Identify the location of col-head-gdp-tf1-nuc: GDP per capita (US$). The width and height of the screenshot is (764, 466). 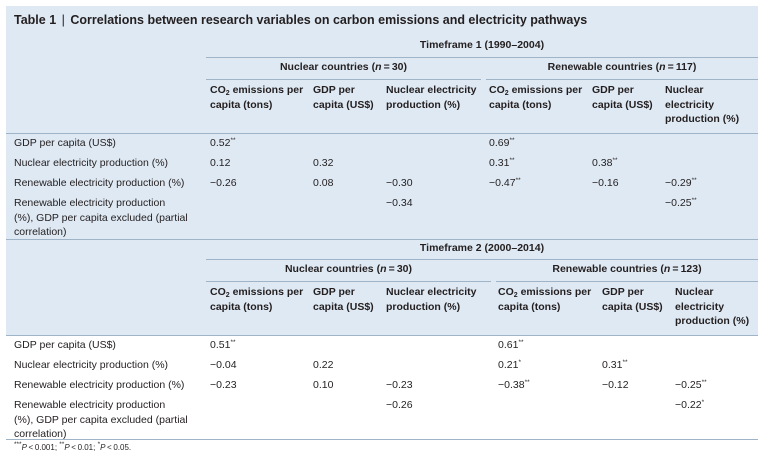
(343, 97).